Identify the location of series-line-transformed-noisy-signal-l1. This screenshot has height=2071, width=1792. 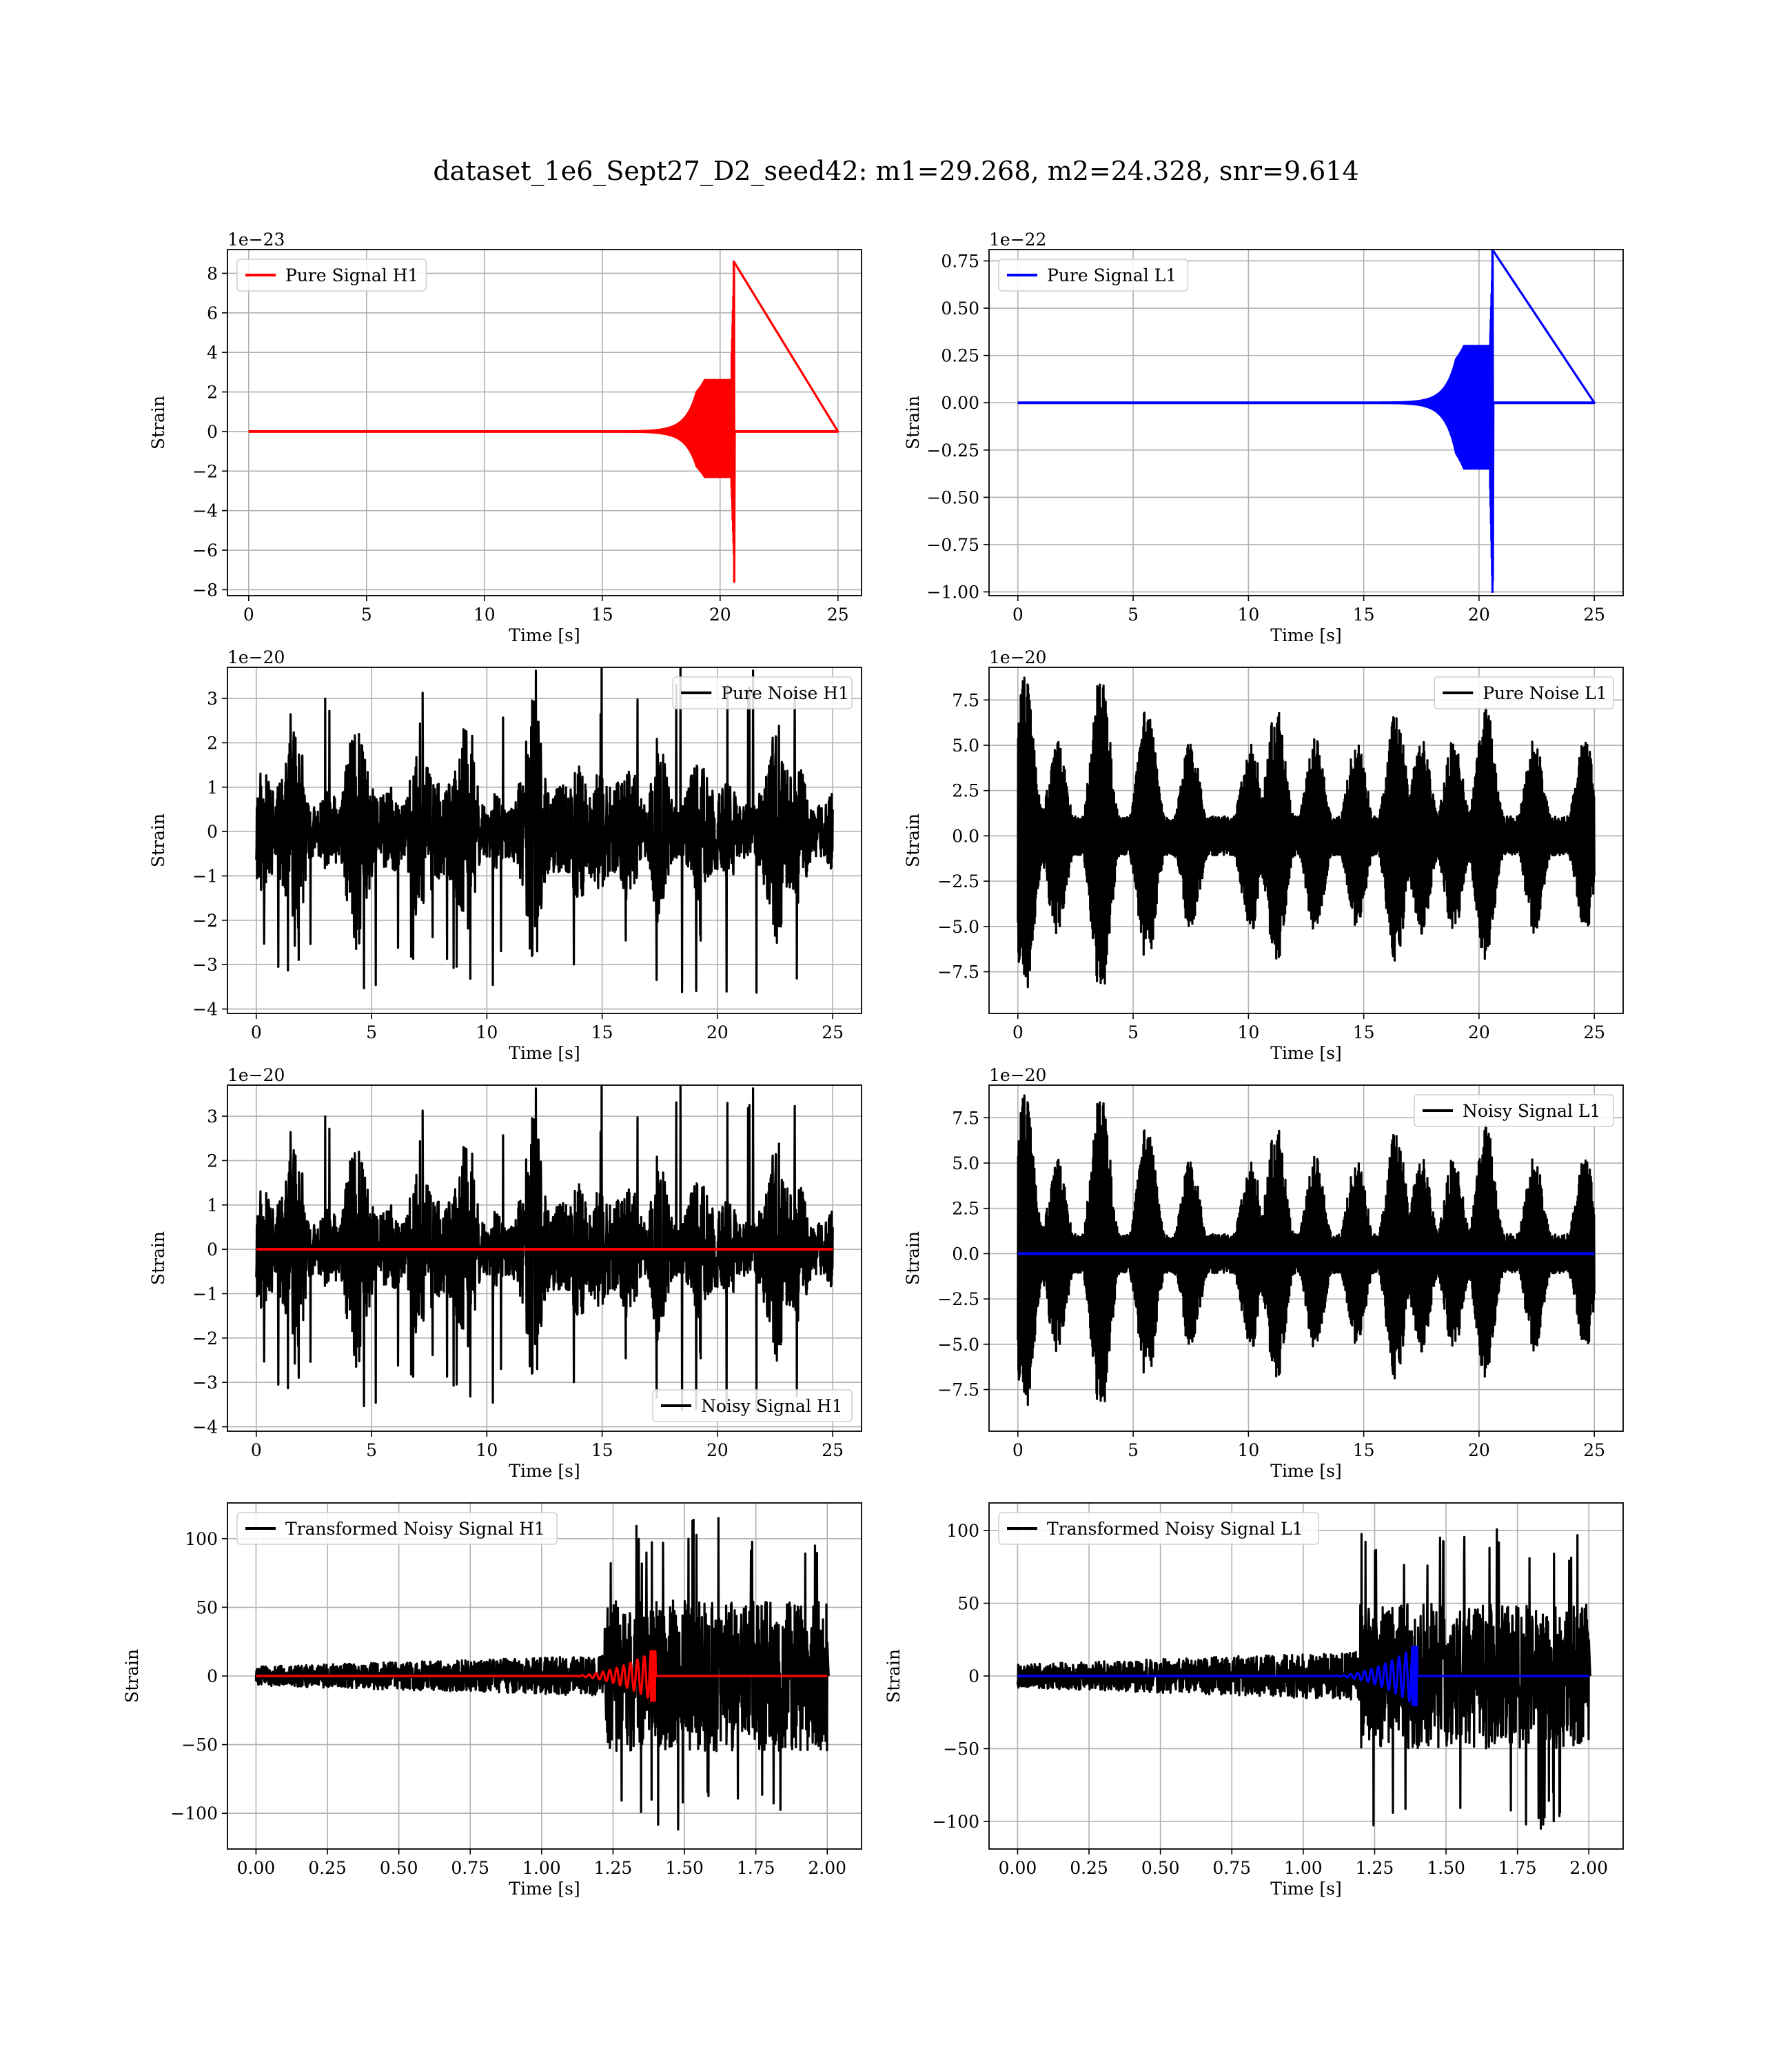
(1303, 1679).